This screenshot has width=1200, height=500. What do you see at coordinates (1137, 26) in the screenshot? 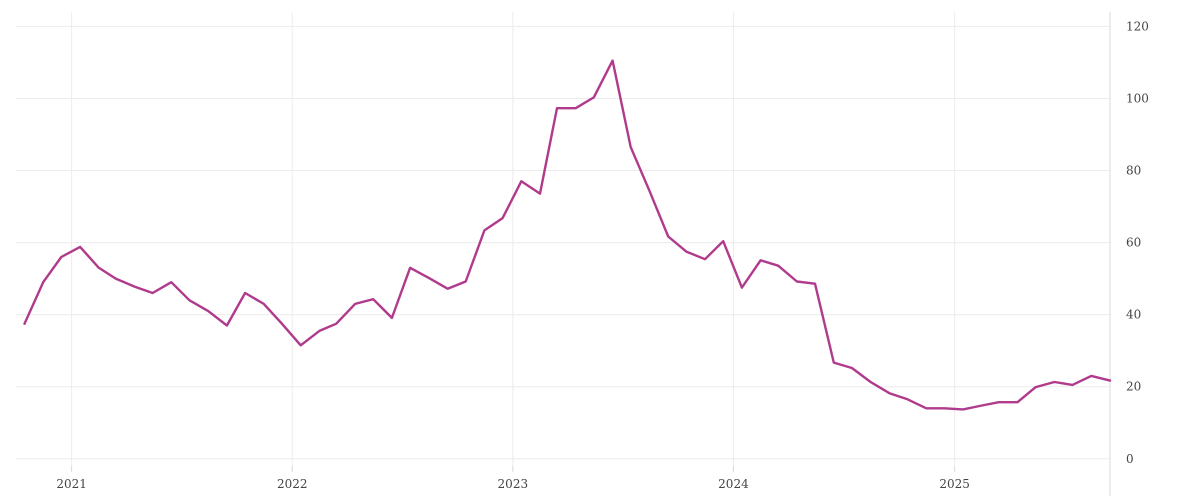
I see `y-tick-label: 120` at bounding box center [1137, 26].